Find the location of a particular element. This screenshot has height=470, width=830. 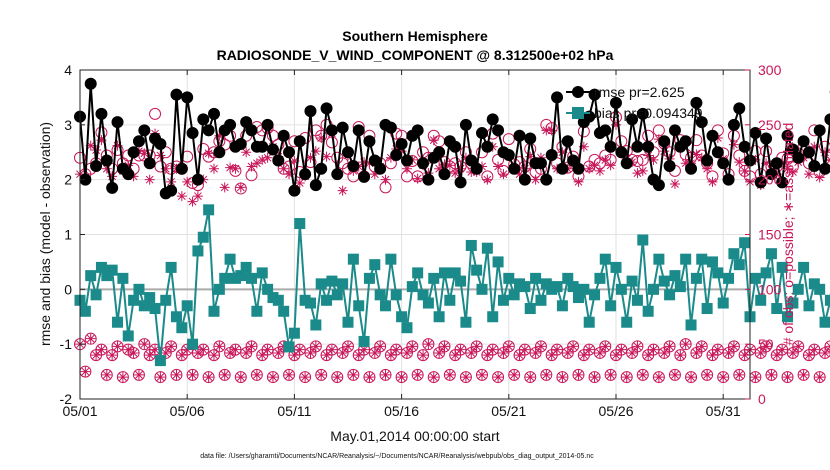

y-tick-label: -1 is located at coordinates (66, 344).